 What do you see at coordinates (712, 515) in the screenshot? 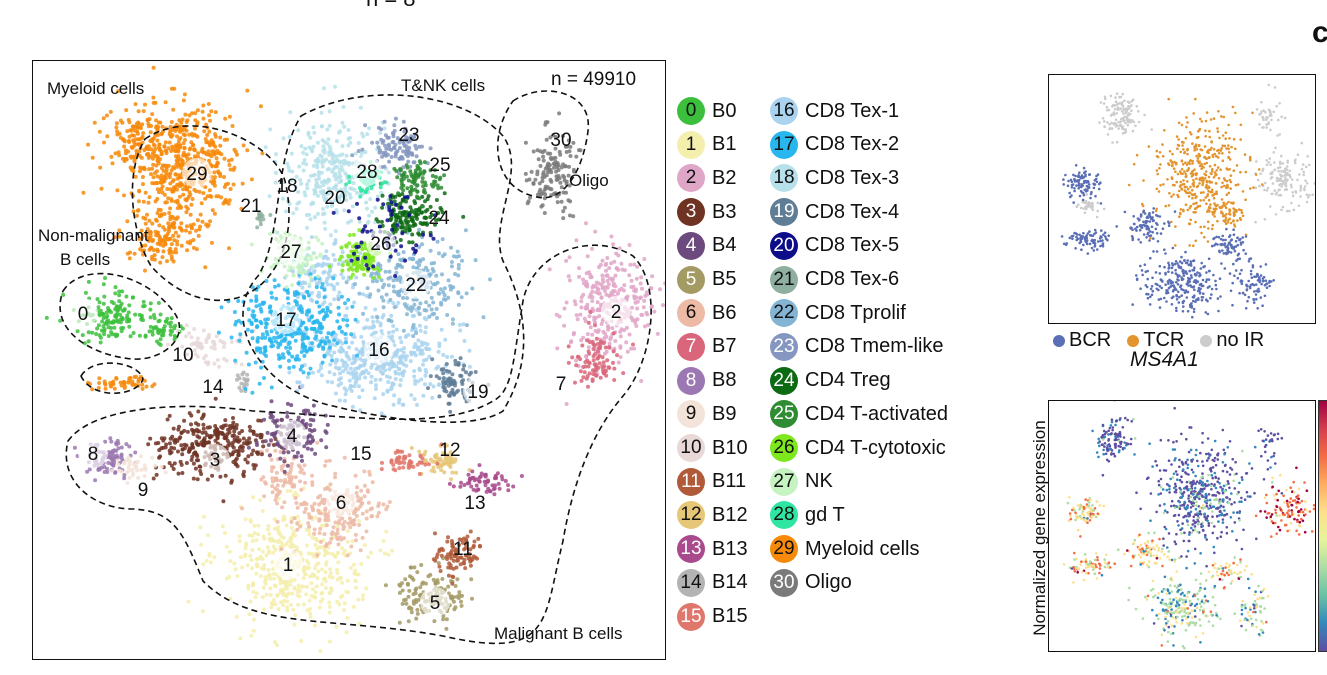
I see `legend-item-cluster-12: 12 B12` at bounding box center [712, 515].